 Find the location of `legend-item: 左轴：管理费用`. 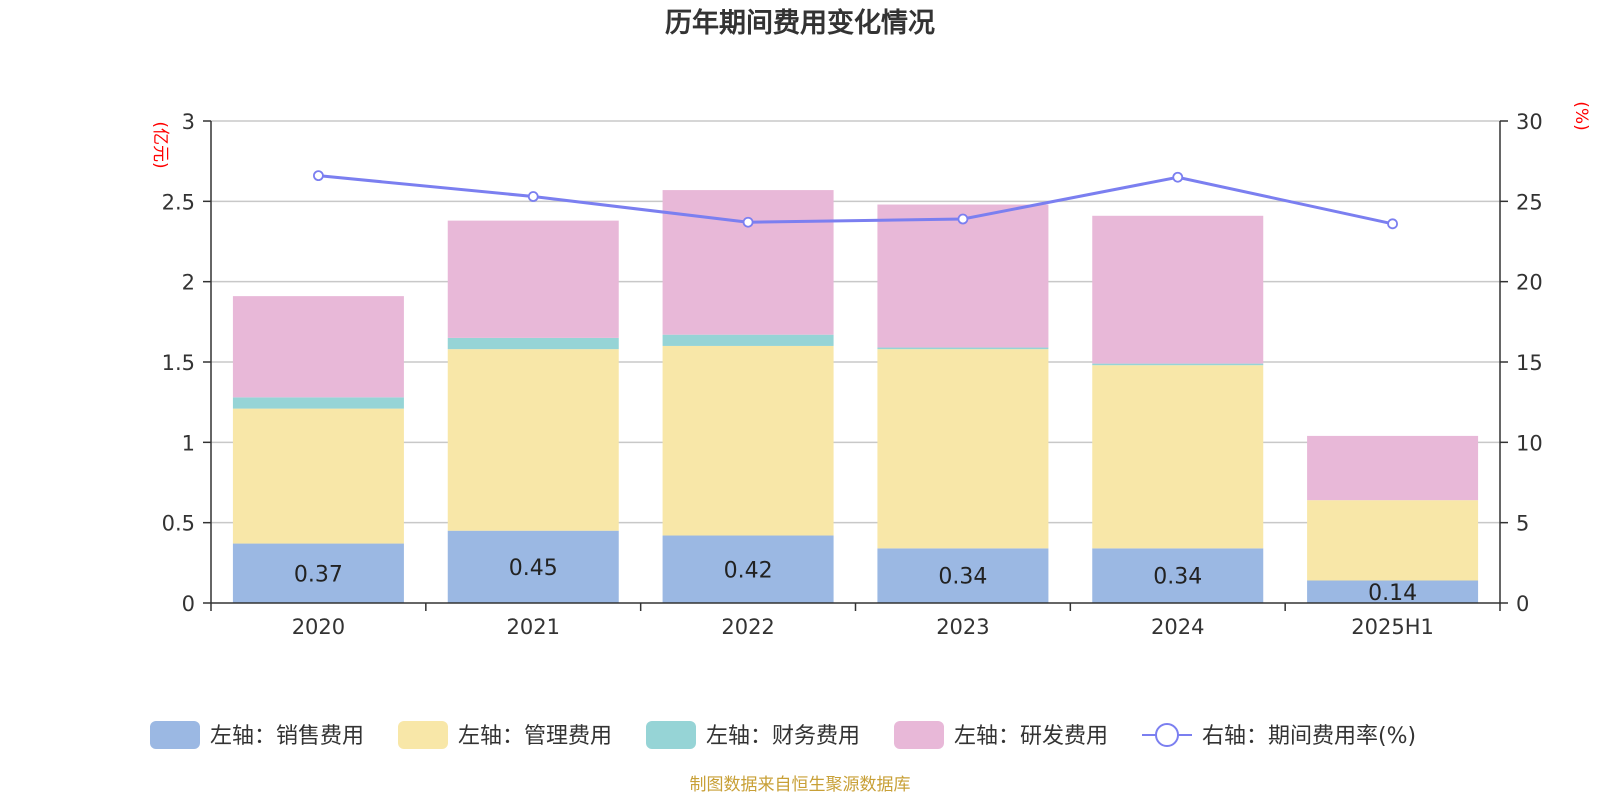

legend-item: 左轴：管理费用 is located at coordinates (505, 735).